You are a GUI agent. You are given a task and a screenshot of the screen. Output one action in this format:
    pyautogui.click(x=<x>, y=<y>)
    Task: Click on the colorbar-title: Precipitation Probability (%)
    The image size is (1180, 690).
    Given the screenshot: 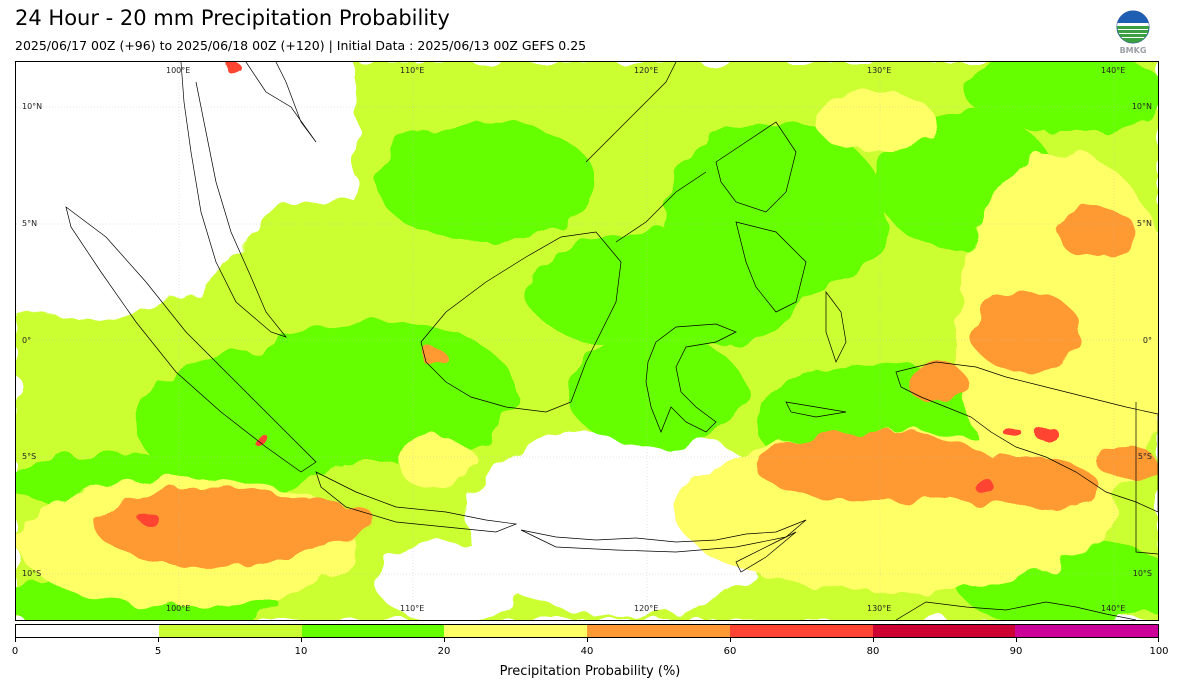 What is the action you would take?
    pyautogui.click(x=590, y=671)
    